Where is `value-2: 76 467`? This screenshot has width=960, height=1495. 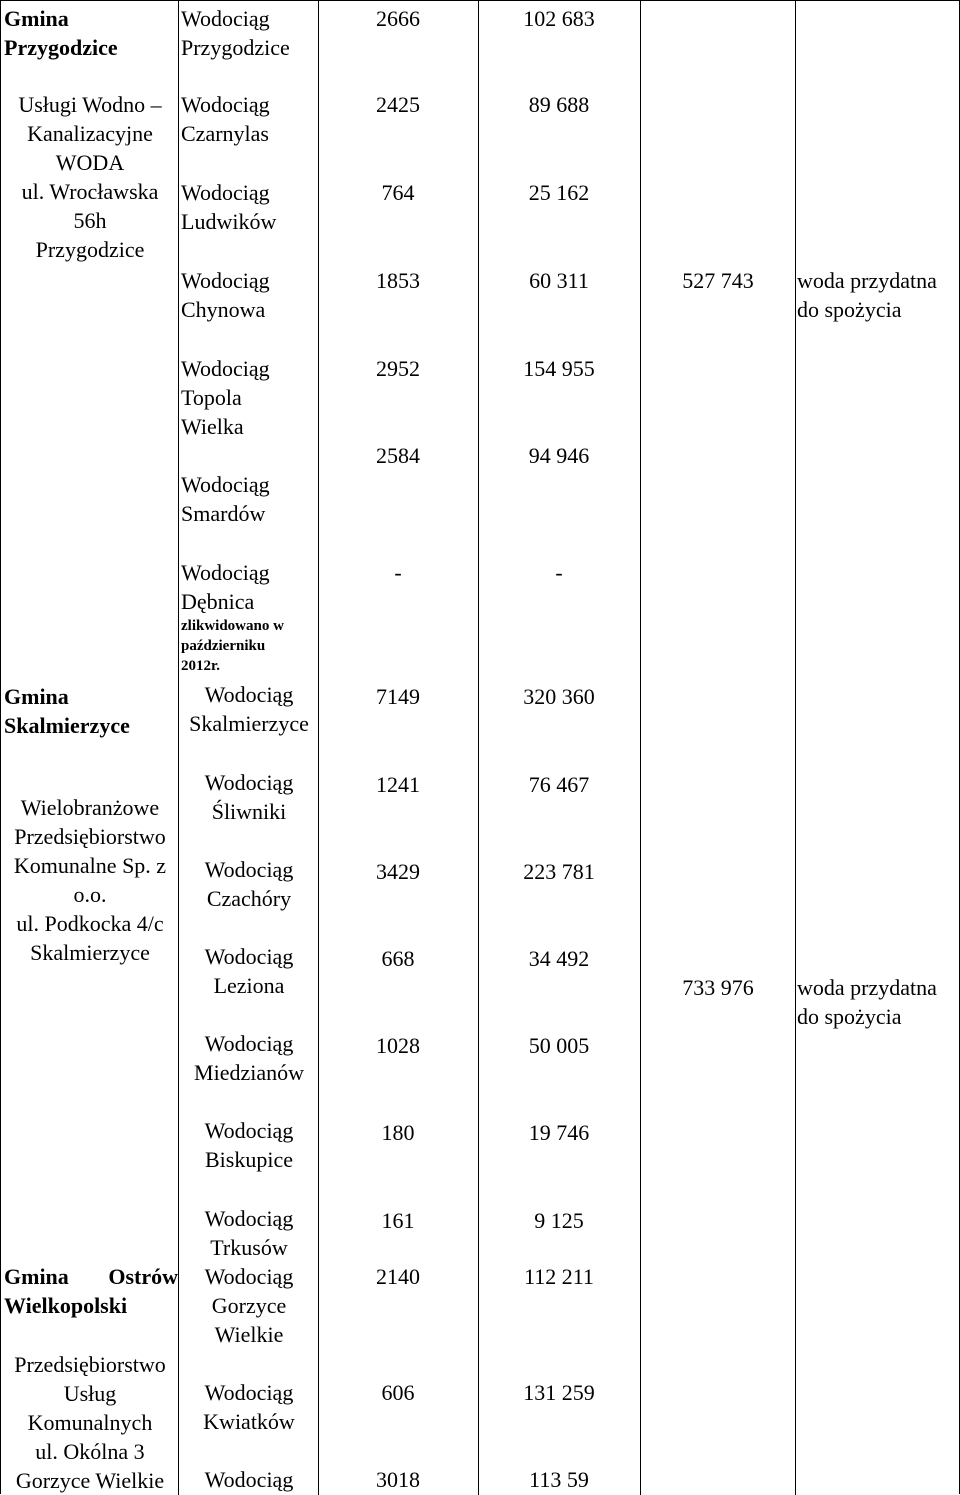 value-2: 76 467 is located at coordinates (559, 784).